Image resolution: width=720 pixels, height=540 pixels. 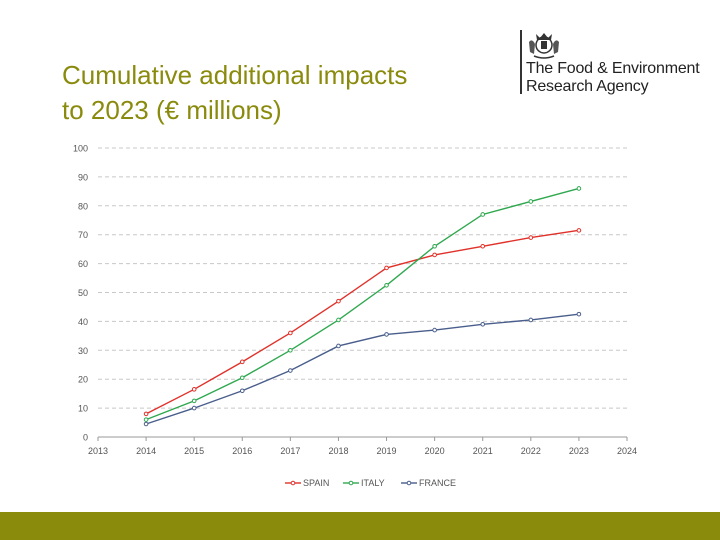 I want to click on legend-label-france: FRANCE, so click(x=437, y=483).